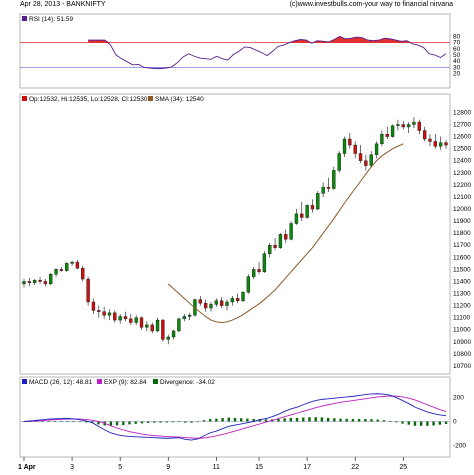  I want to click on x-tick-label: 1 Apr, so click(27, 467).